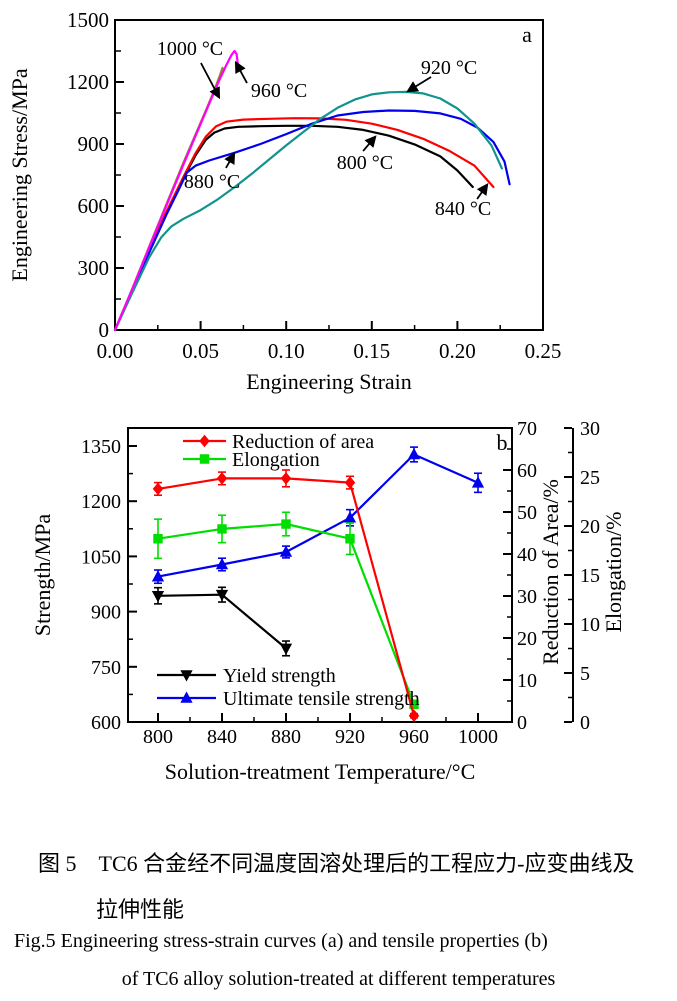 The width and height of the screenshot is (677, 1001). What do you see at coordinates (522, 723) in the screenshot?
I see `ra-tick-label: 0` at bounding box center [522, 723].